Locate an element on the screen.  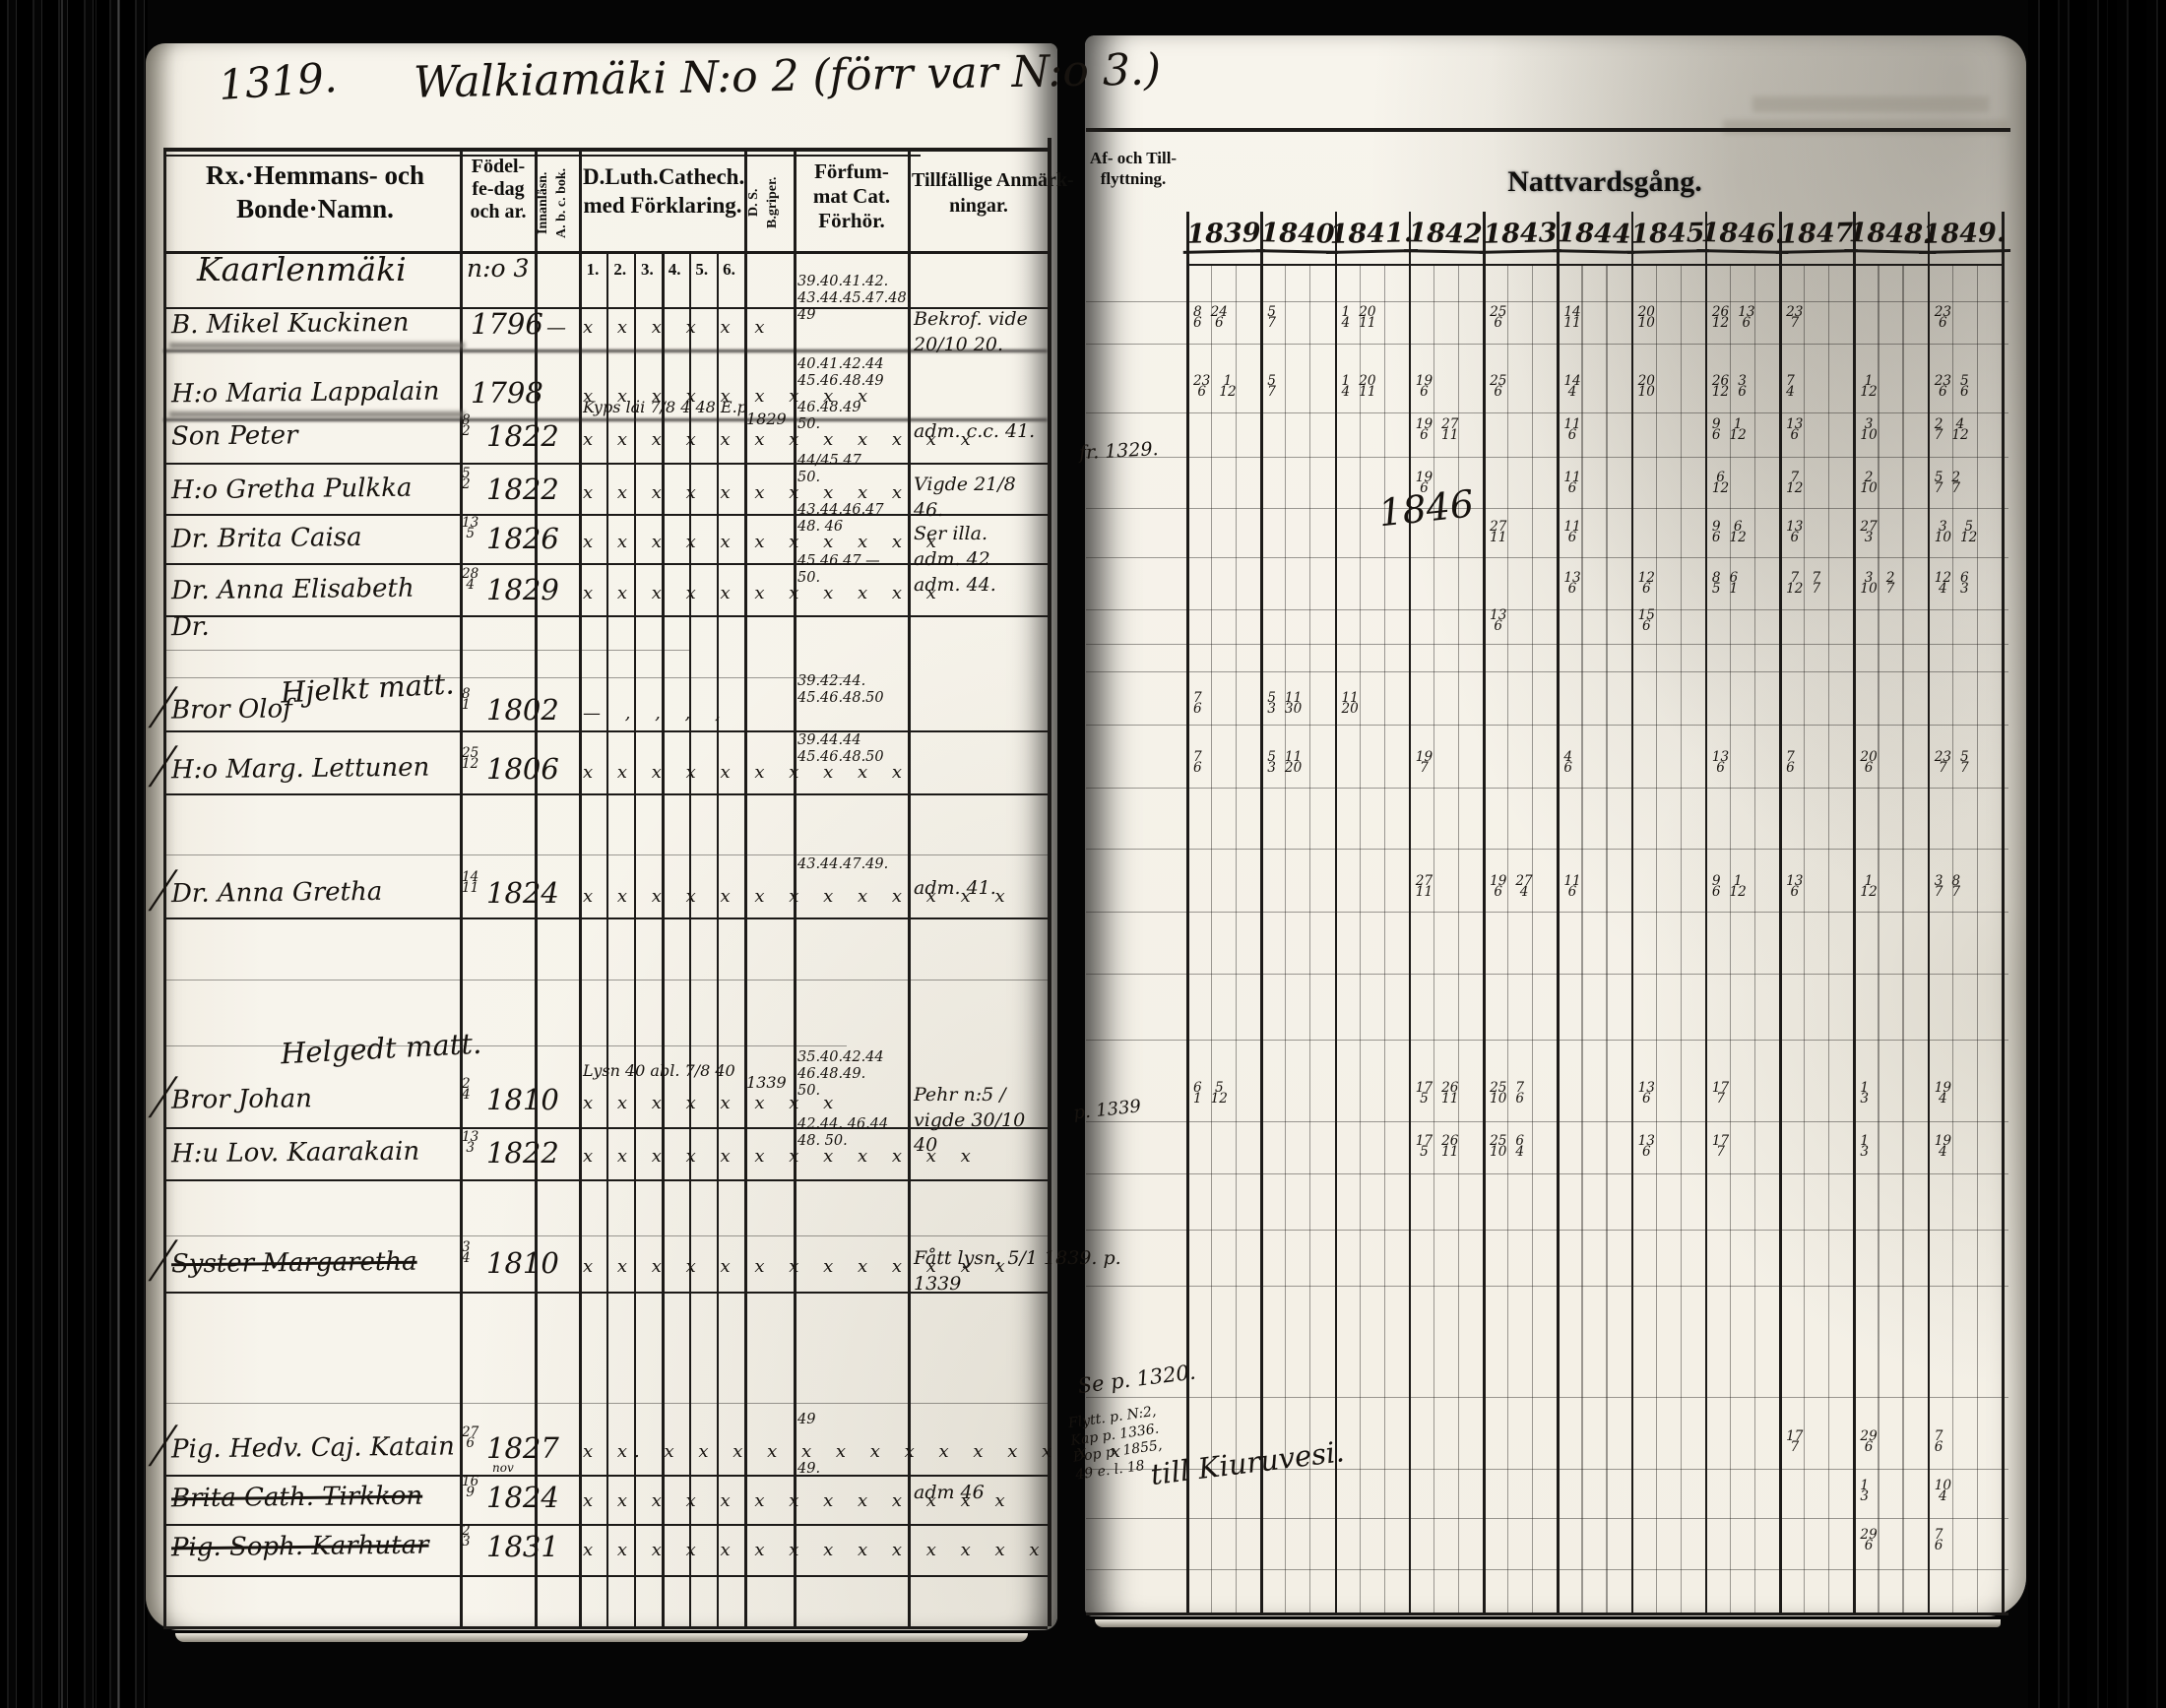
communion-entry: 14 11 is located at coordinates (1572, 318).